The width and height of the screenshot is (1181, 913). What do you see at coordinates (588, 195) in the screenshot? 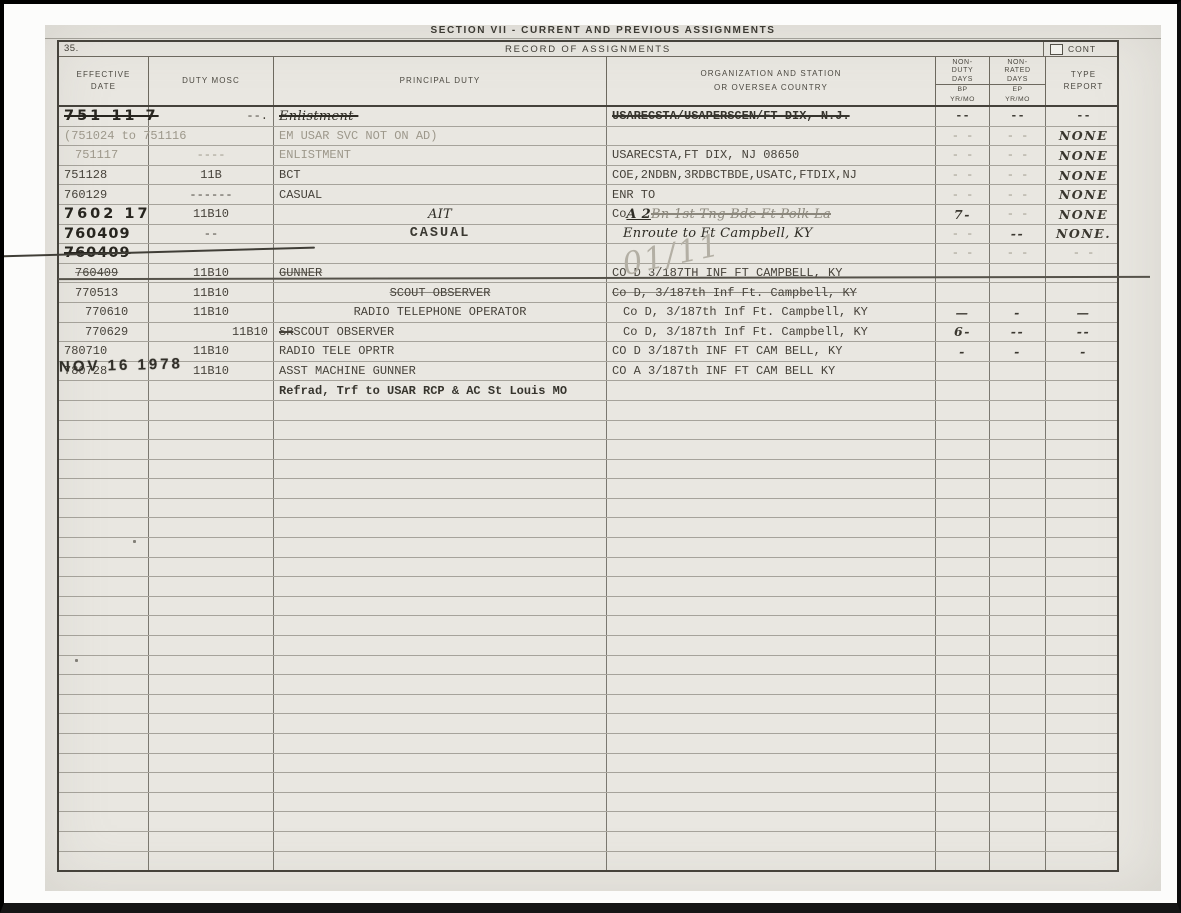
I see `table-row: 760129 ------ CASUAL ENR TO - -- - NONE` at bounding box center [588, 195].